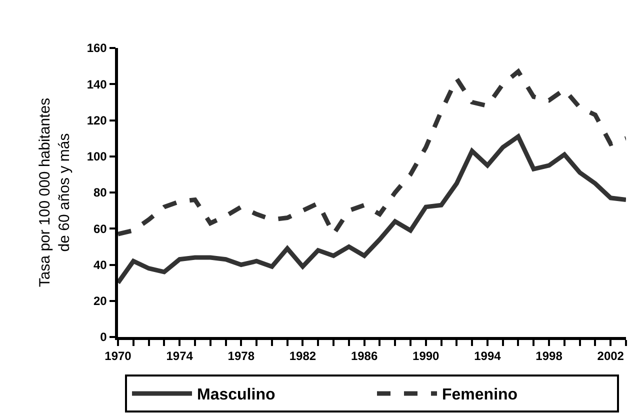  What do you see at coordinates (480, 395) in the screenshot?
I see `legend-label: Femenino` at bounding box center [480, 395].